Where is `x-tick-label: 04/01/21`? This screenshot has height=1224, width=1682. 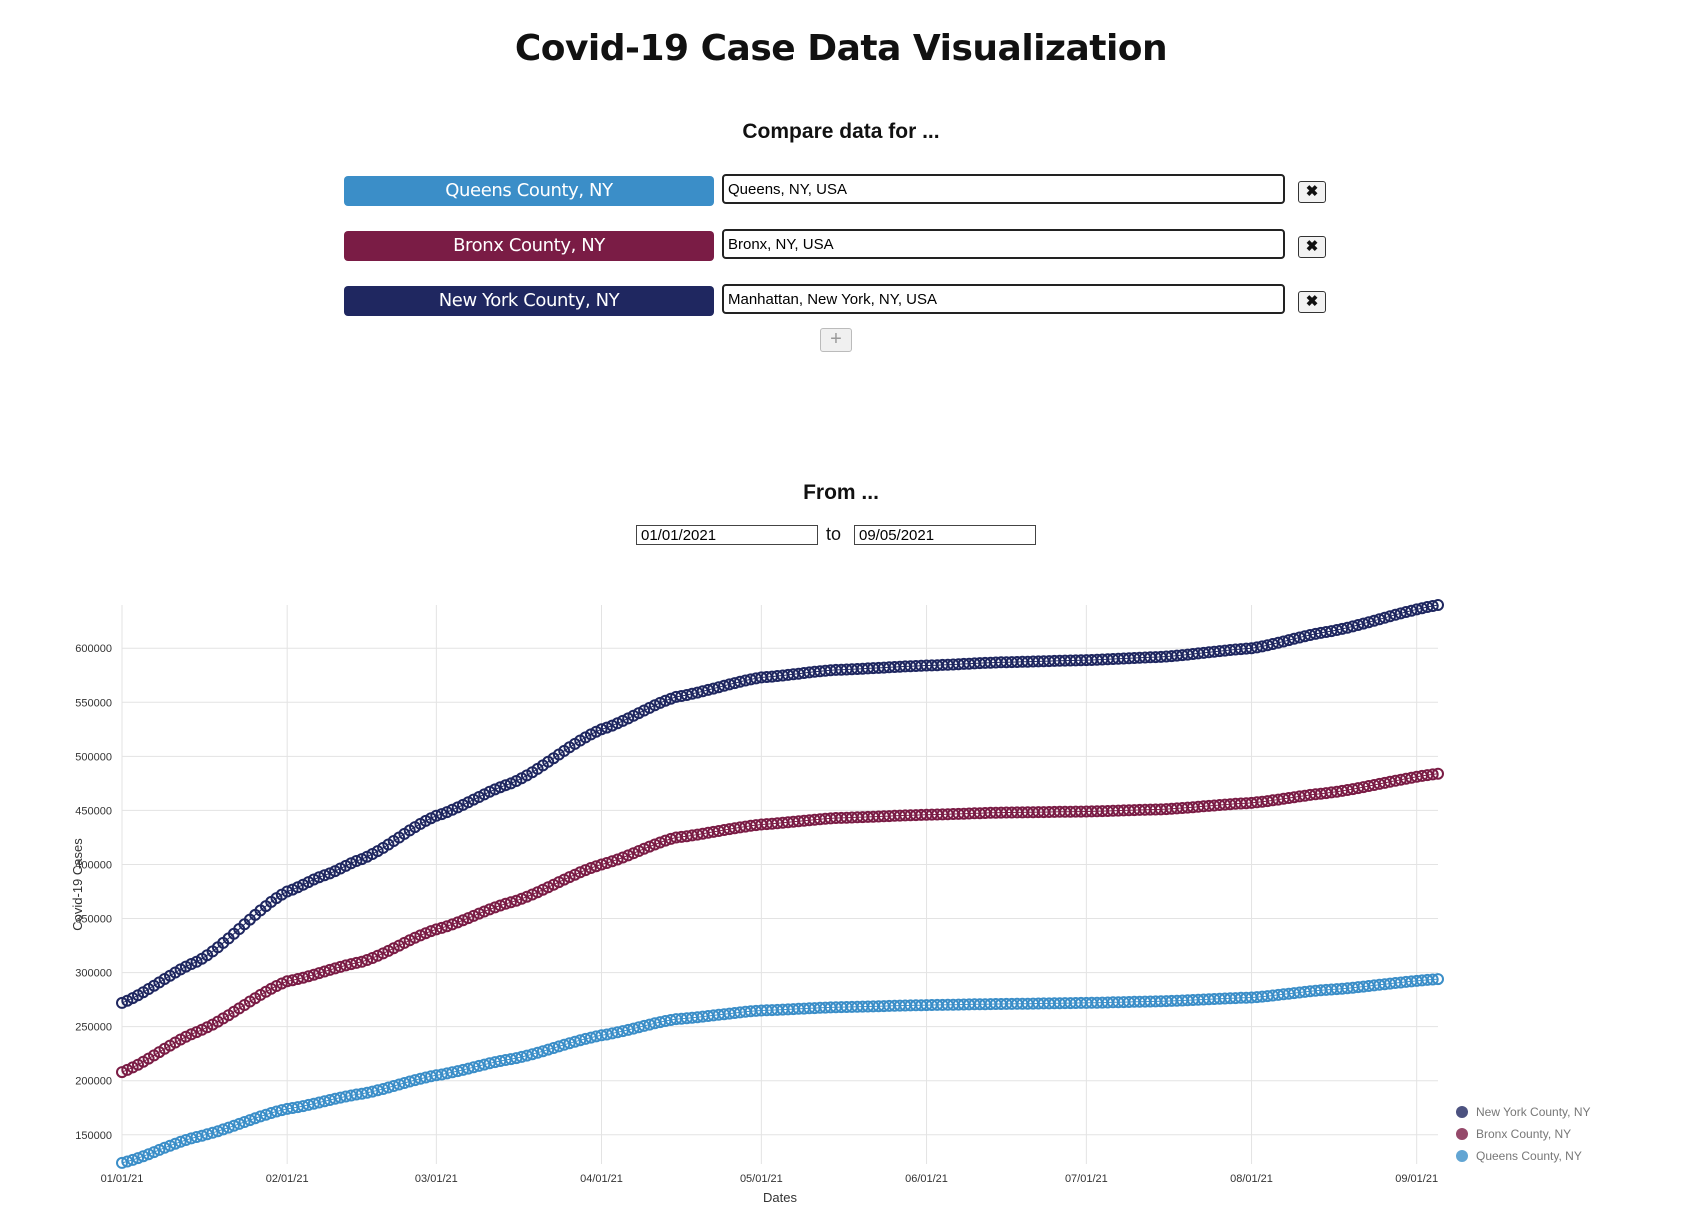
x-tick-label: 04/01/21 is located at coordinates (601, 1179).